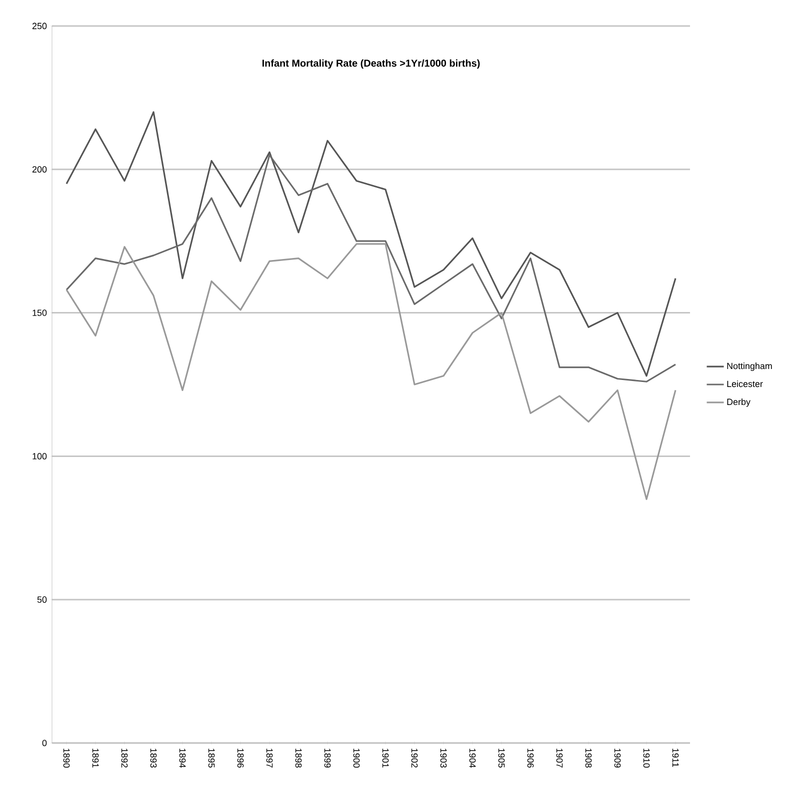  Describe the element at coordinates (66, 758) in the screenshot. I see `x-tick-label: 1890` at that location.